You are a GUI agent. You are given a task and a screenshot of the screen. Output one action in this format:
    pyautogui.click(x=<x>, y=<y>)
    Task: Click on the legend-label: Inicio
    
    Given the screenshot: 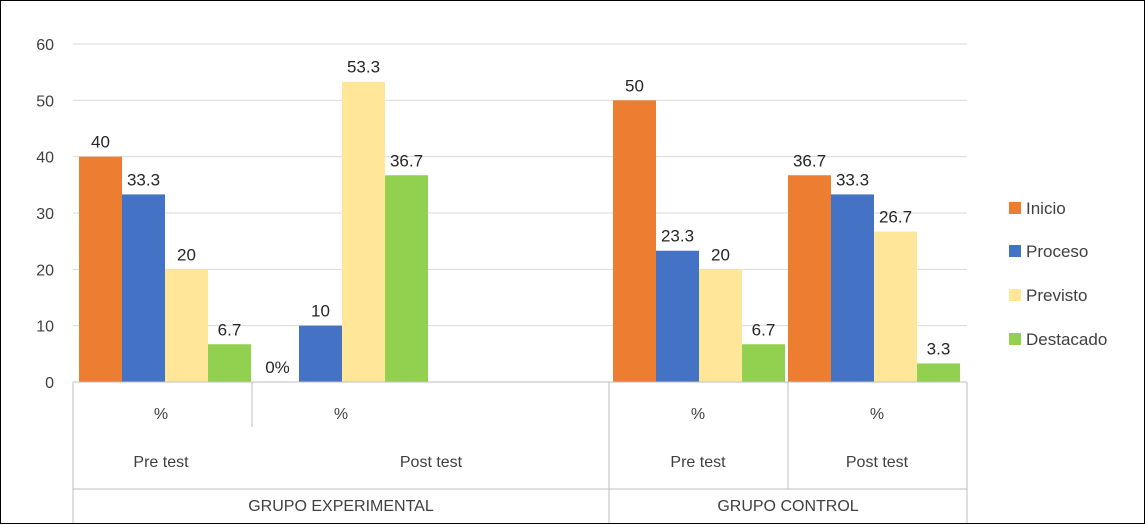 What is the action you would take?
    pyautogui.click(x=1046, y=208)
    